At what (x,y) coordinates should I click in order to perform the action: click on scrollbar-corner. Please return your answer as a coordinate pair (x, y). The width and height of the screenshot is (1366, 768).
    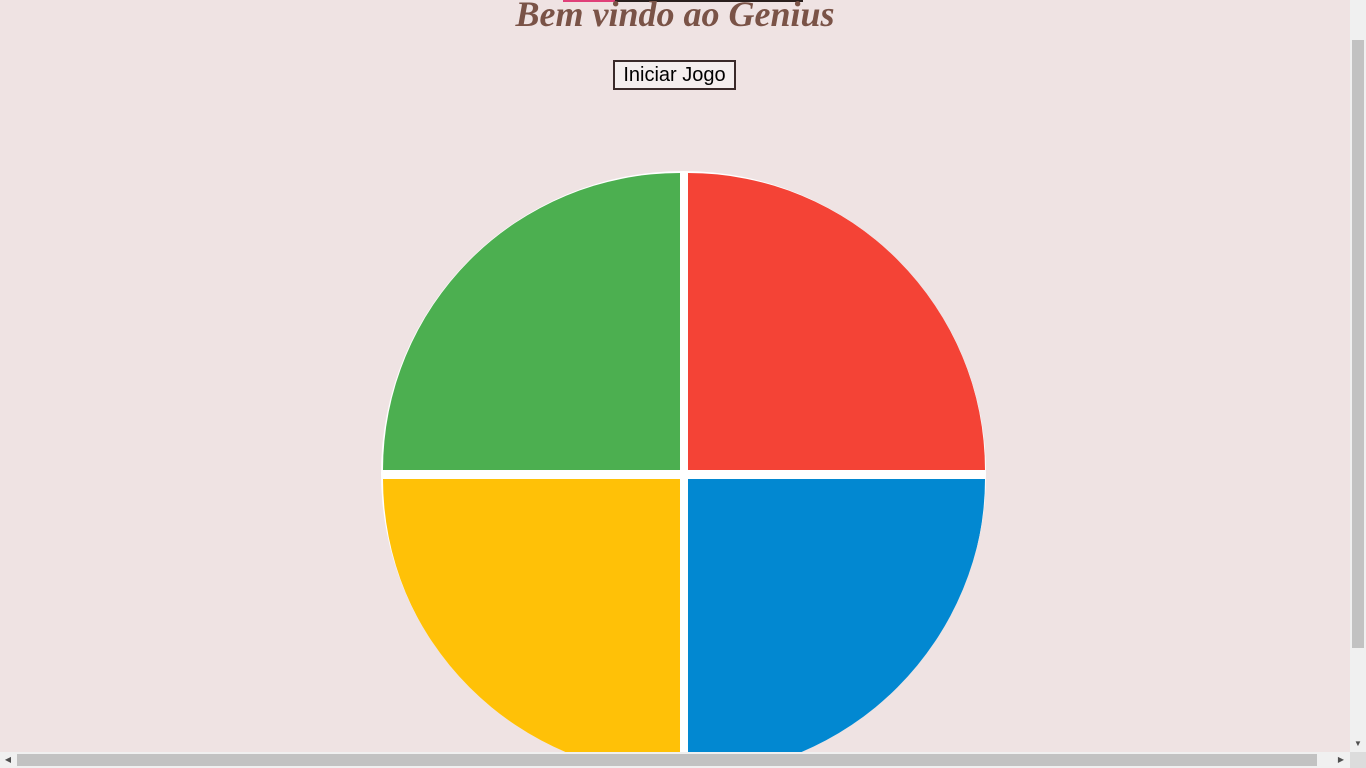
    Looking at the image, I should click on (1358, 760).